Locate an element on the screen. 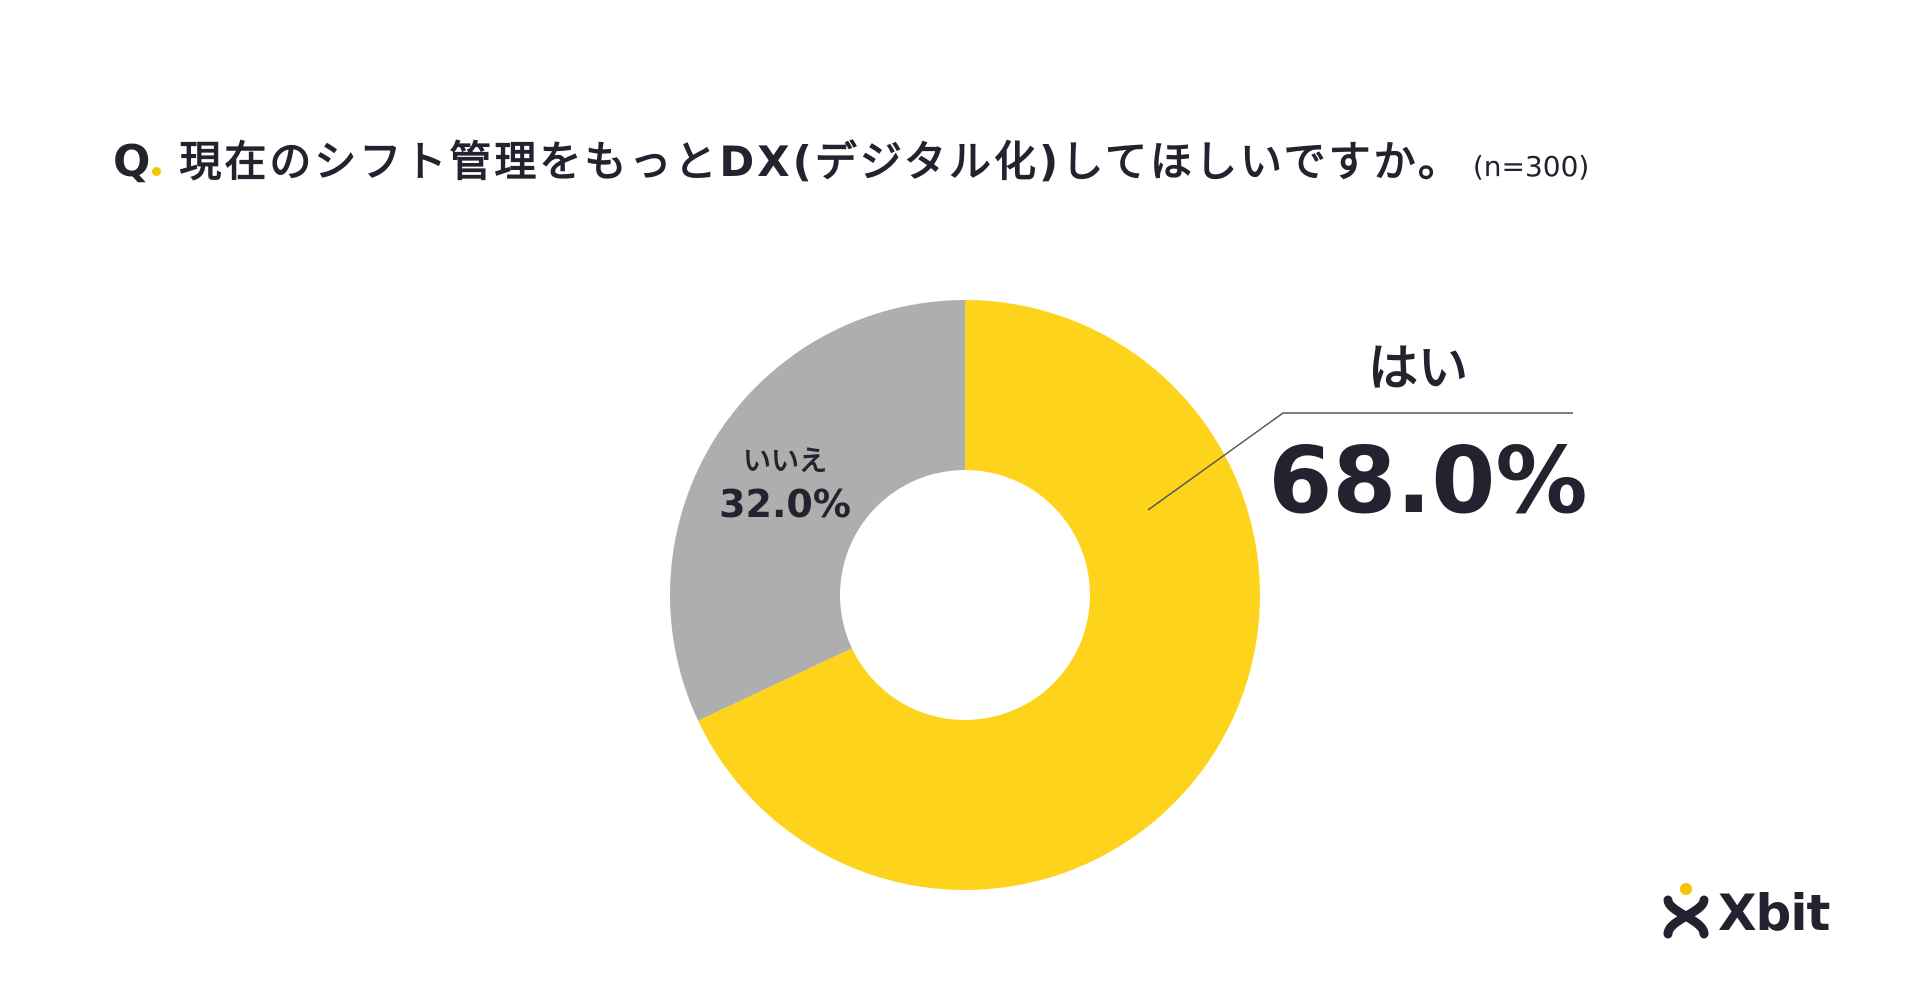  question-mark-label: Q is located at coordinates (132, 161).